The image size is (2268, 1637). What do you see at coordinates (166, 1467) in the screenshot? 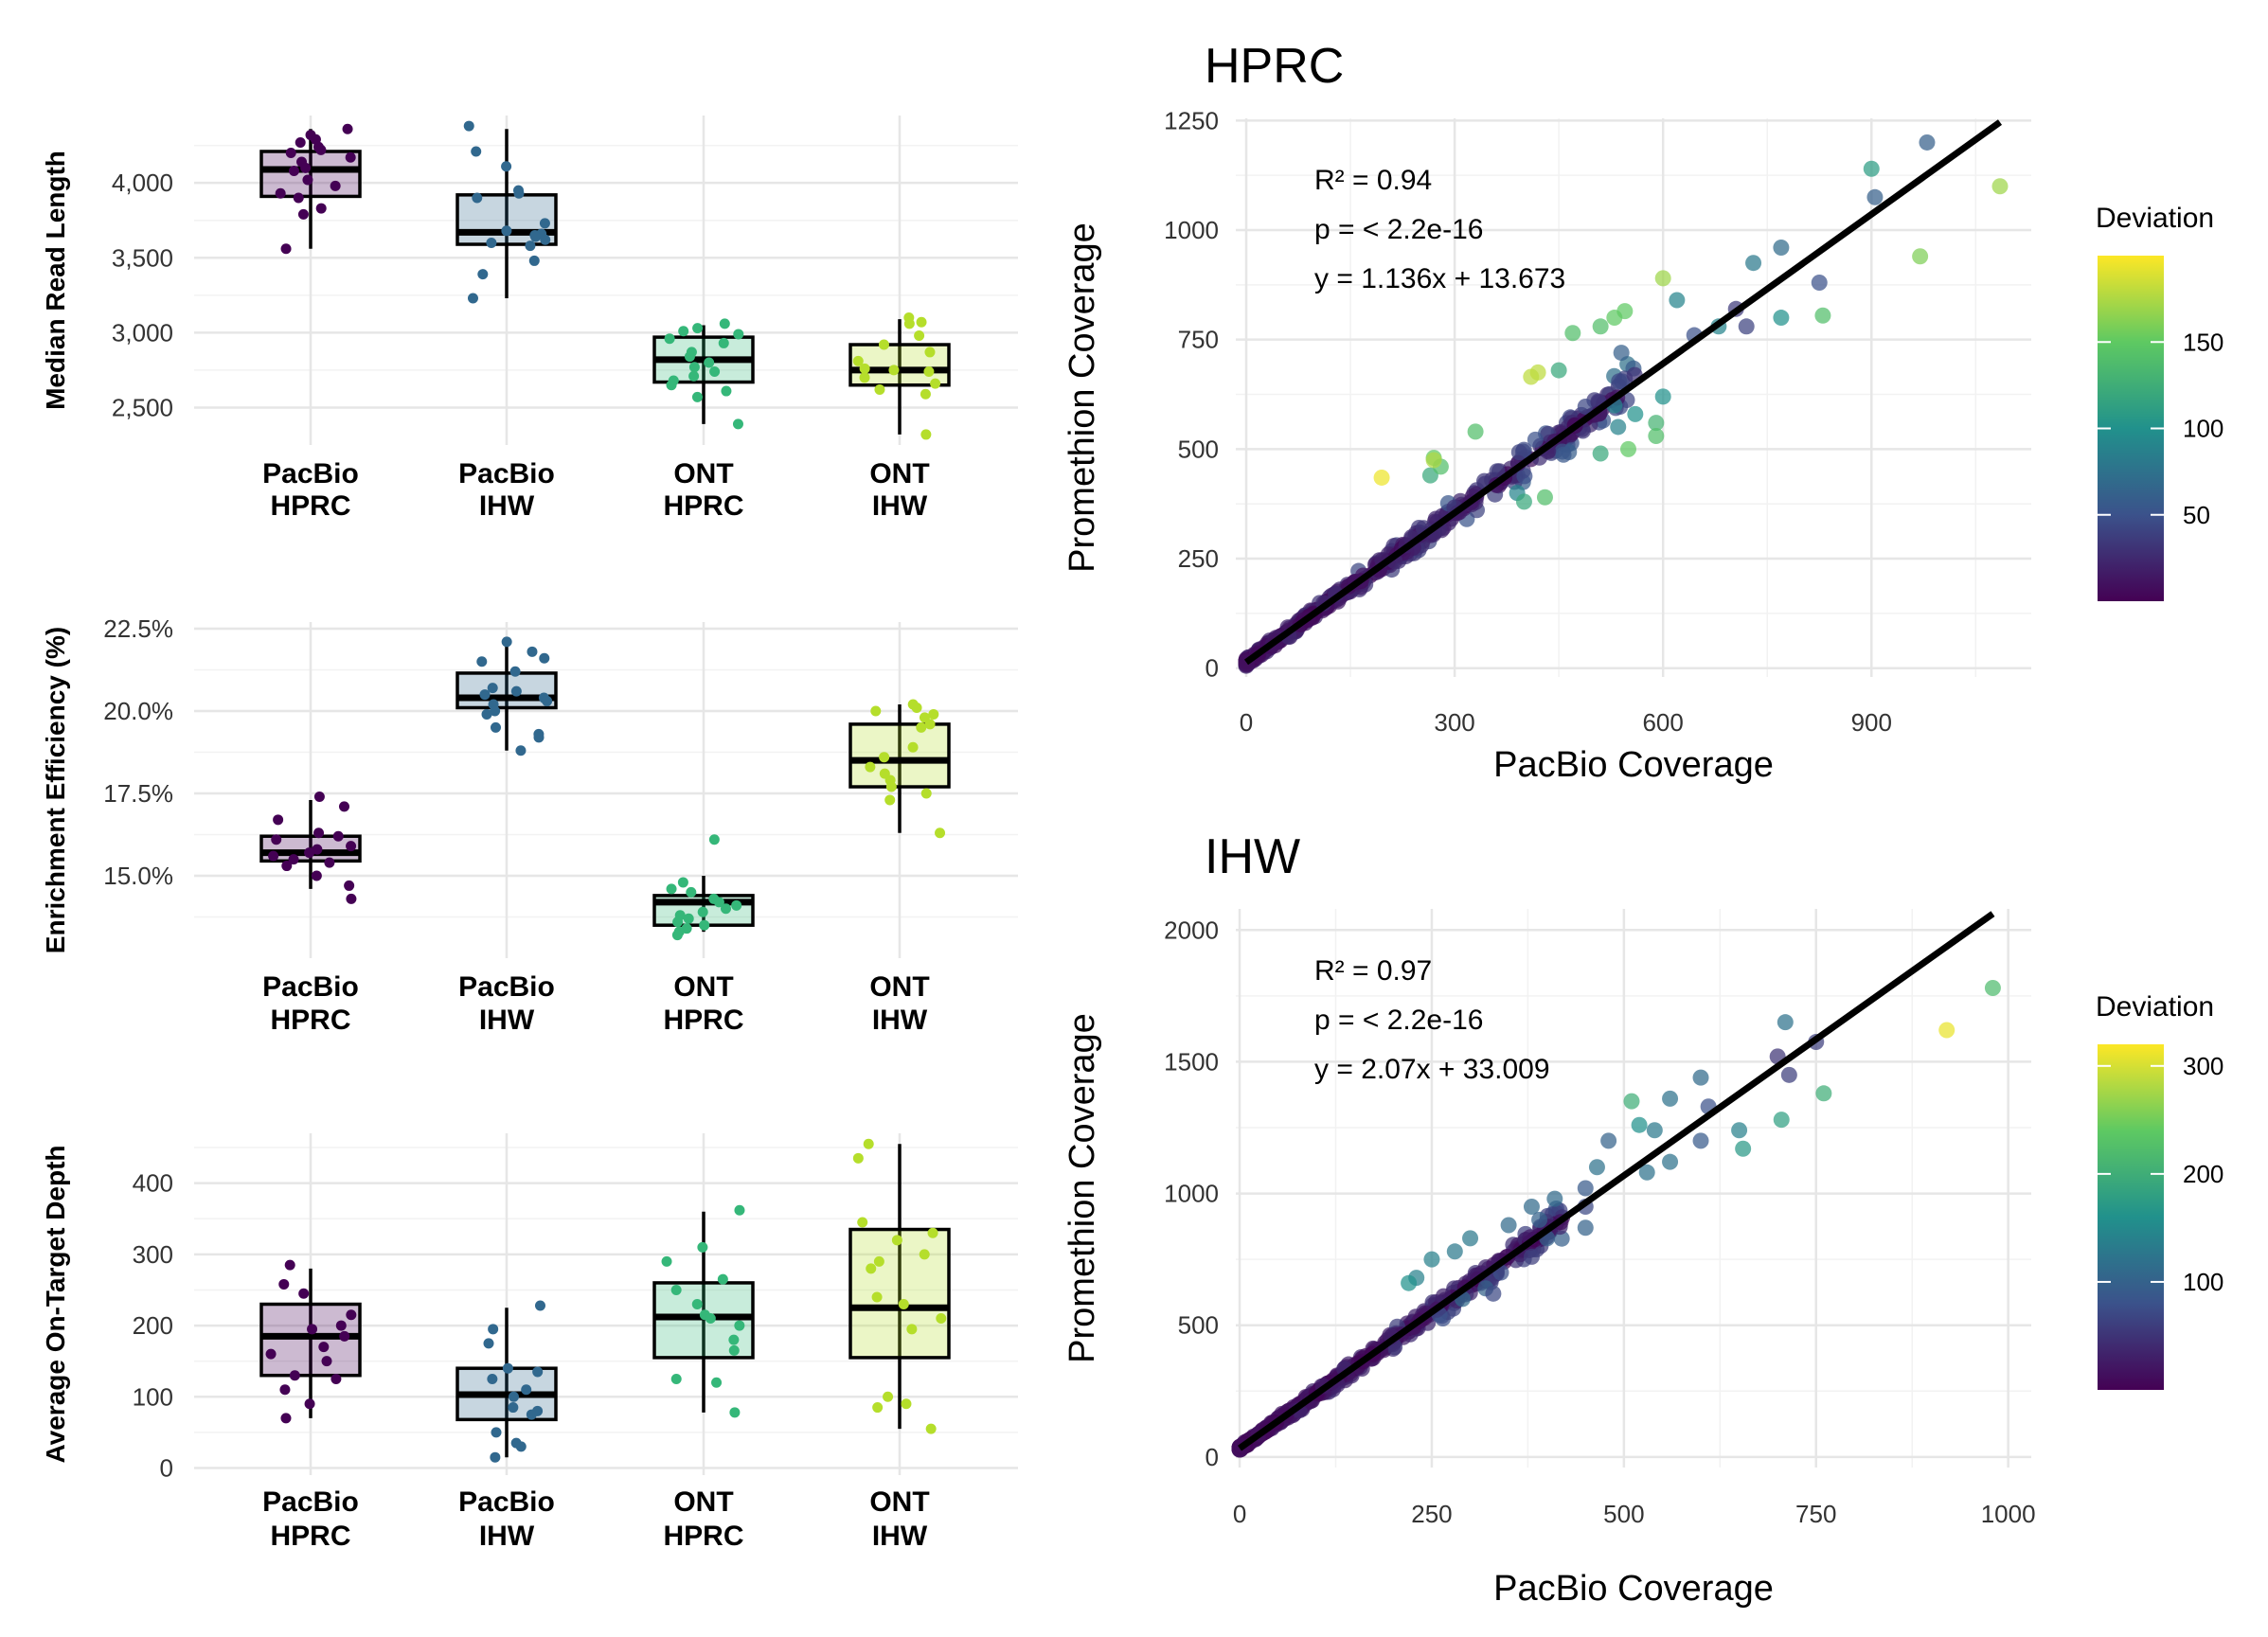
I see `y-tick-label: 0` at bounding box center [166, 1467].